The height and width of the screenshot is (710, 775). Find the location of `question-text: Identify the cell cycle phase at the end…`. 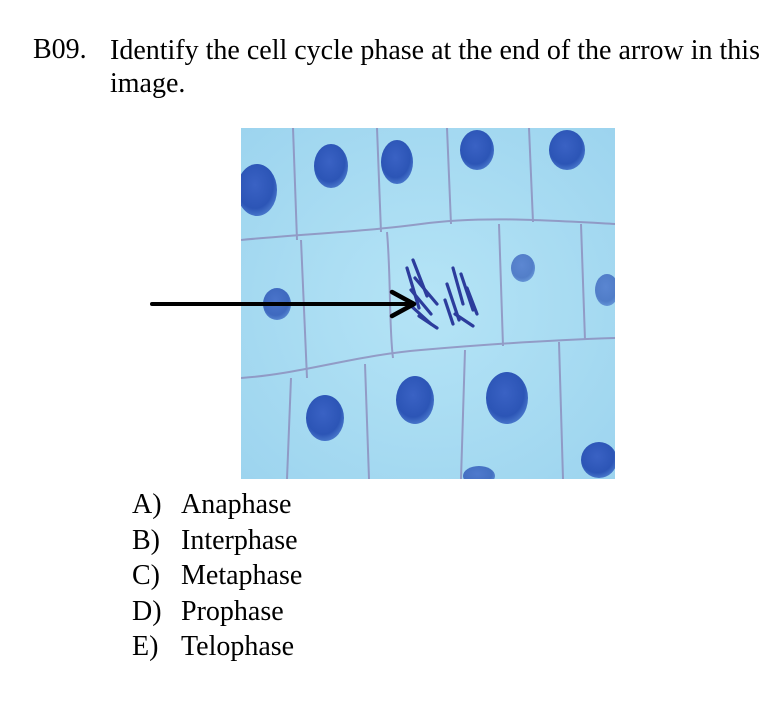

question-text: Identify the cell cycle phase at the end… is located at coordinates (435, 67).